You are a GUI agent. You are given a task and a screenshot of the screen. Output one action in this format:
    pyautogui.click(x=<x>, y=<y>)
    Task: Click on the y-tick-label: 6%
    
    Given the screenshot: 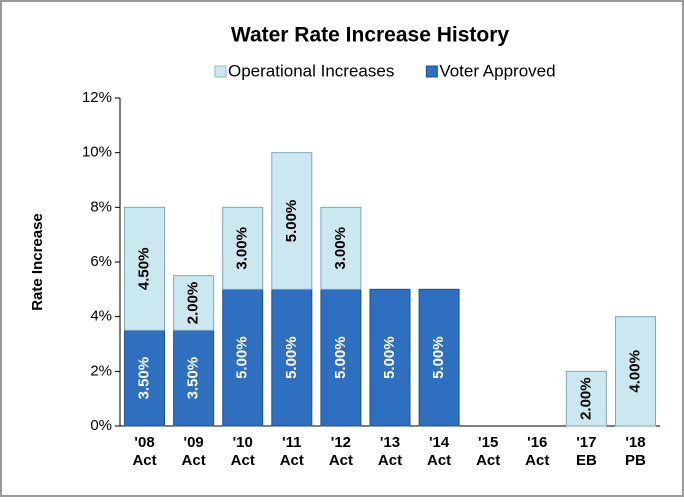 What is the action you would take?
    pyautogui.click(x=101, y=261)
    